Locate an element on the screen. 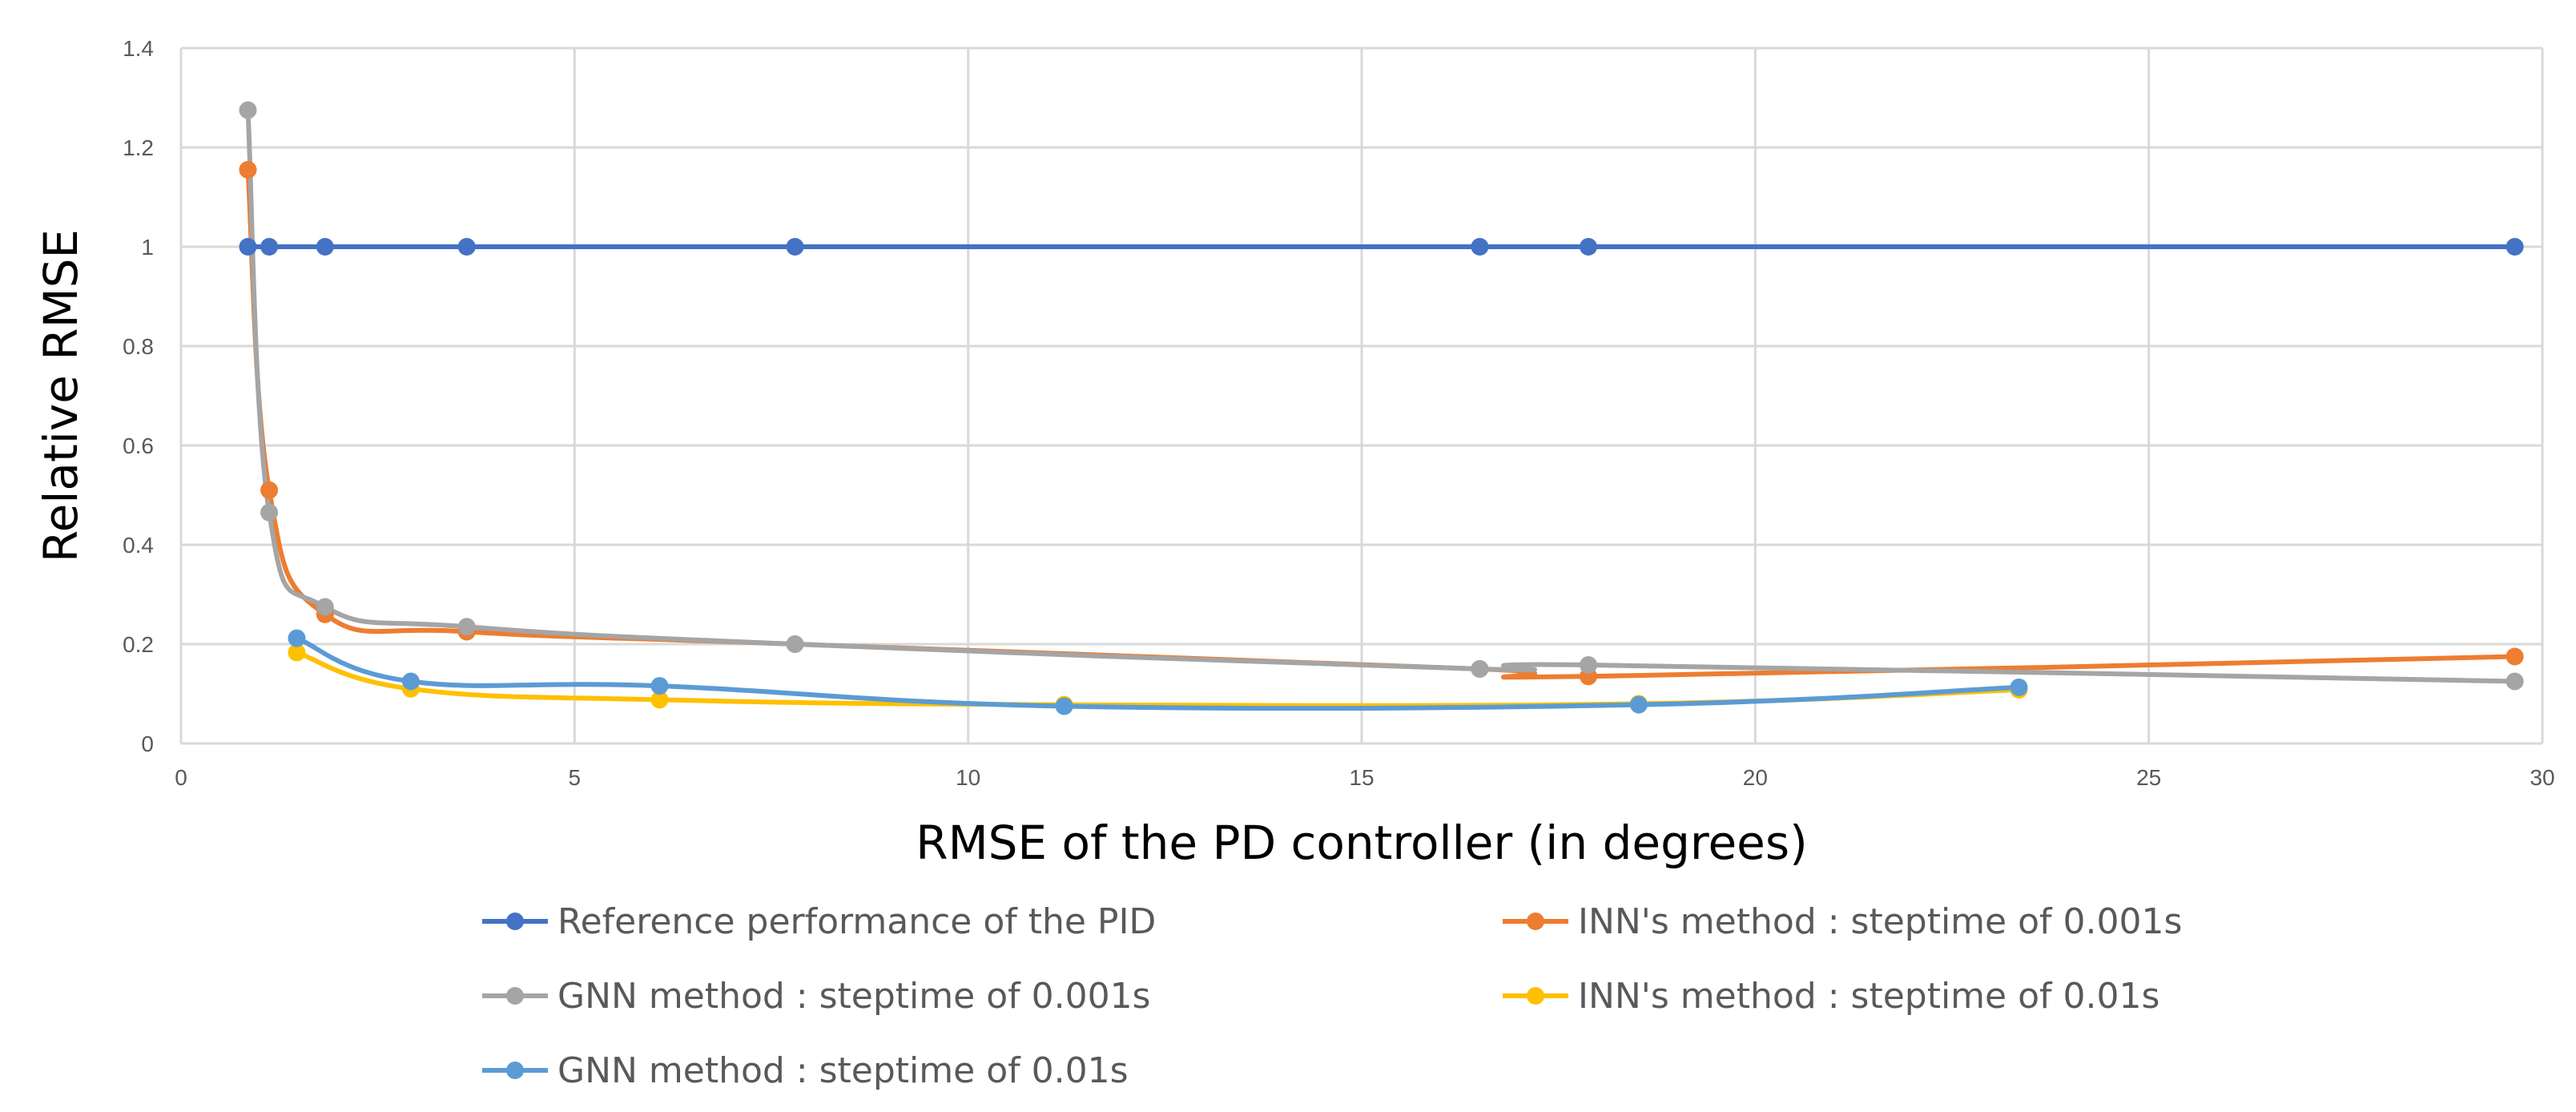 This screenshot has height=1112, width=2576. y-tick-label: 1 is located at coordinates (147, 247).